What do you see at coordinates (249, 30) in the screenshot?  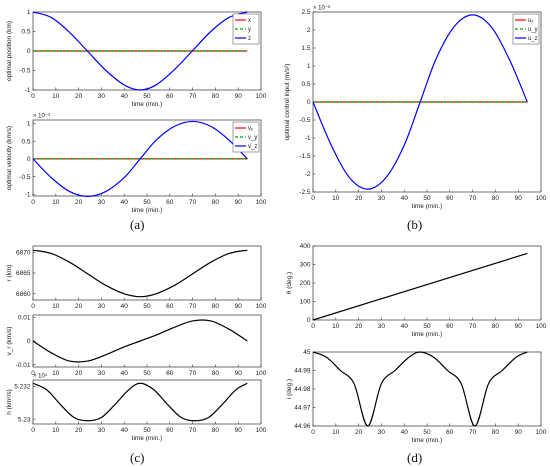 I see `legend-entry: y` at bounding box center [249, 30].